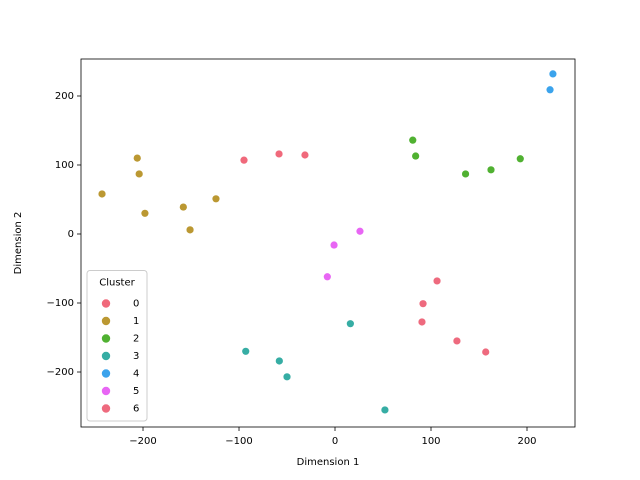 The image size is (640, 480). I want to click on legend-label: 2, so click(136, 339).